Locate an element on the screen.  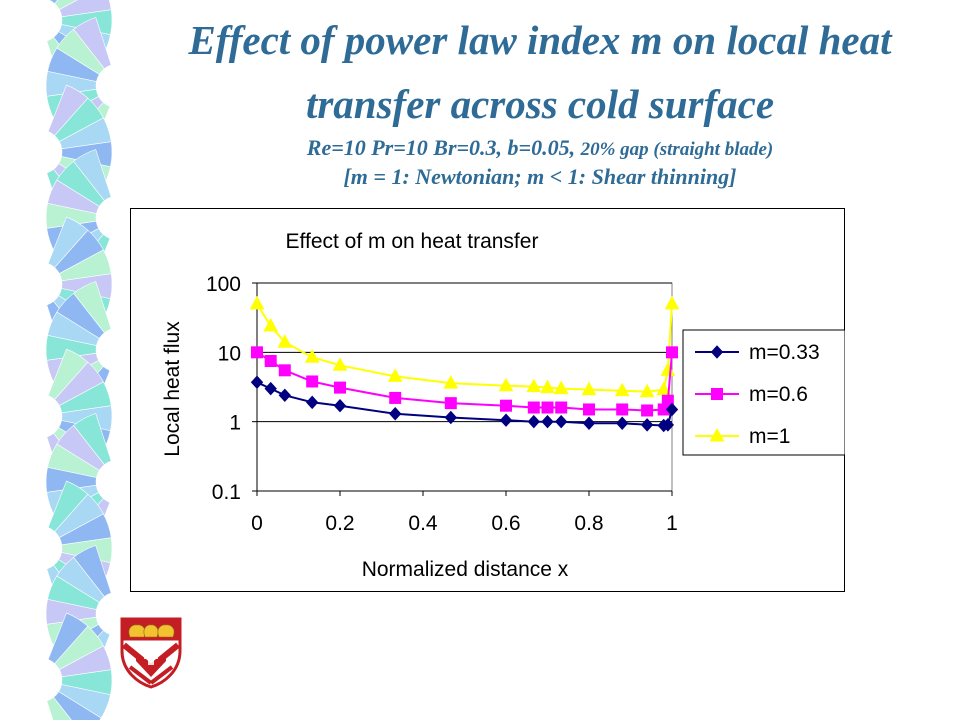
legend-entry: m=0.6 is located at coordinates (751, 394).